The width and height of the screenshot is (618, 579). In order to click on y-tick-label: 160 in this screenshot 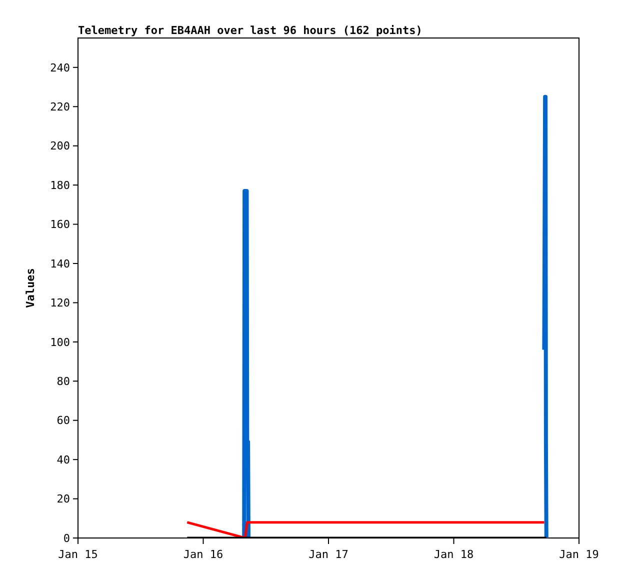, I will do `click(60, 225)`.